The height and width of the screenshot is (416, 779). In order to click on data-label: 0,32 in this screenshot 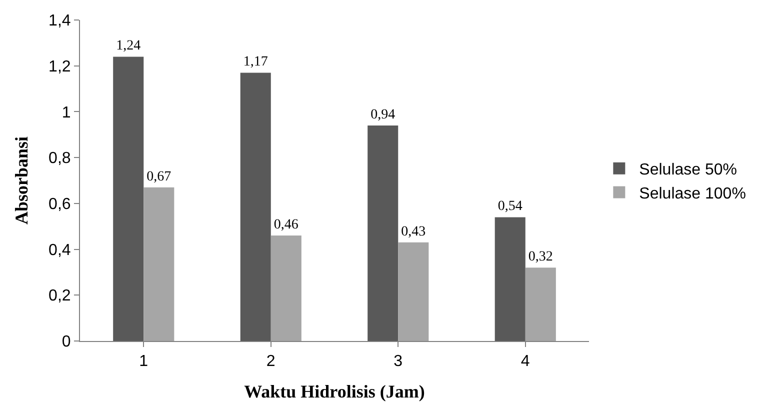, I will do `click(540, 257)`.